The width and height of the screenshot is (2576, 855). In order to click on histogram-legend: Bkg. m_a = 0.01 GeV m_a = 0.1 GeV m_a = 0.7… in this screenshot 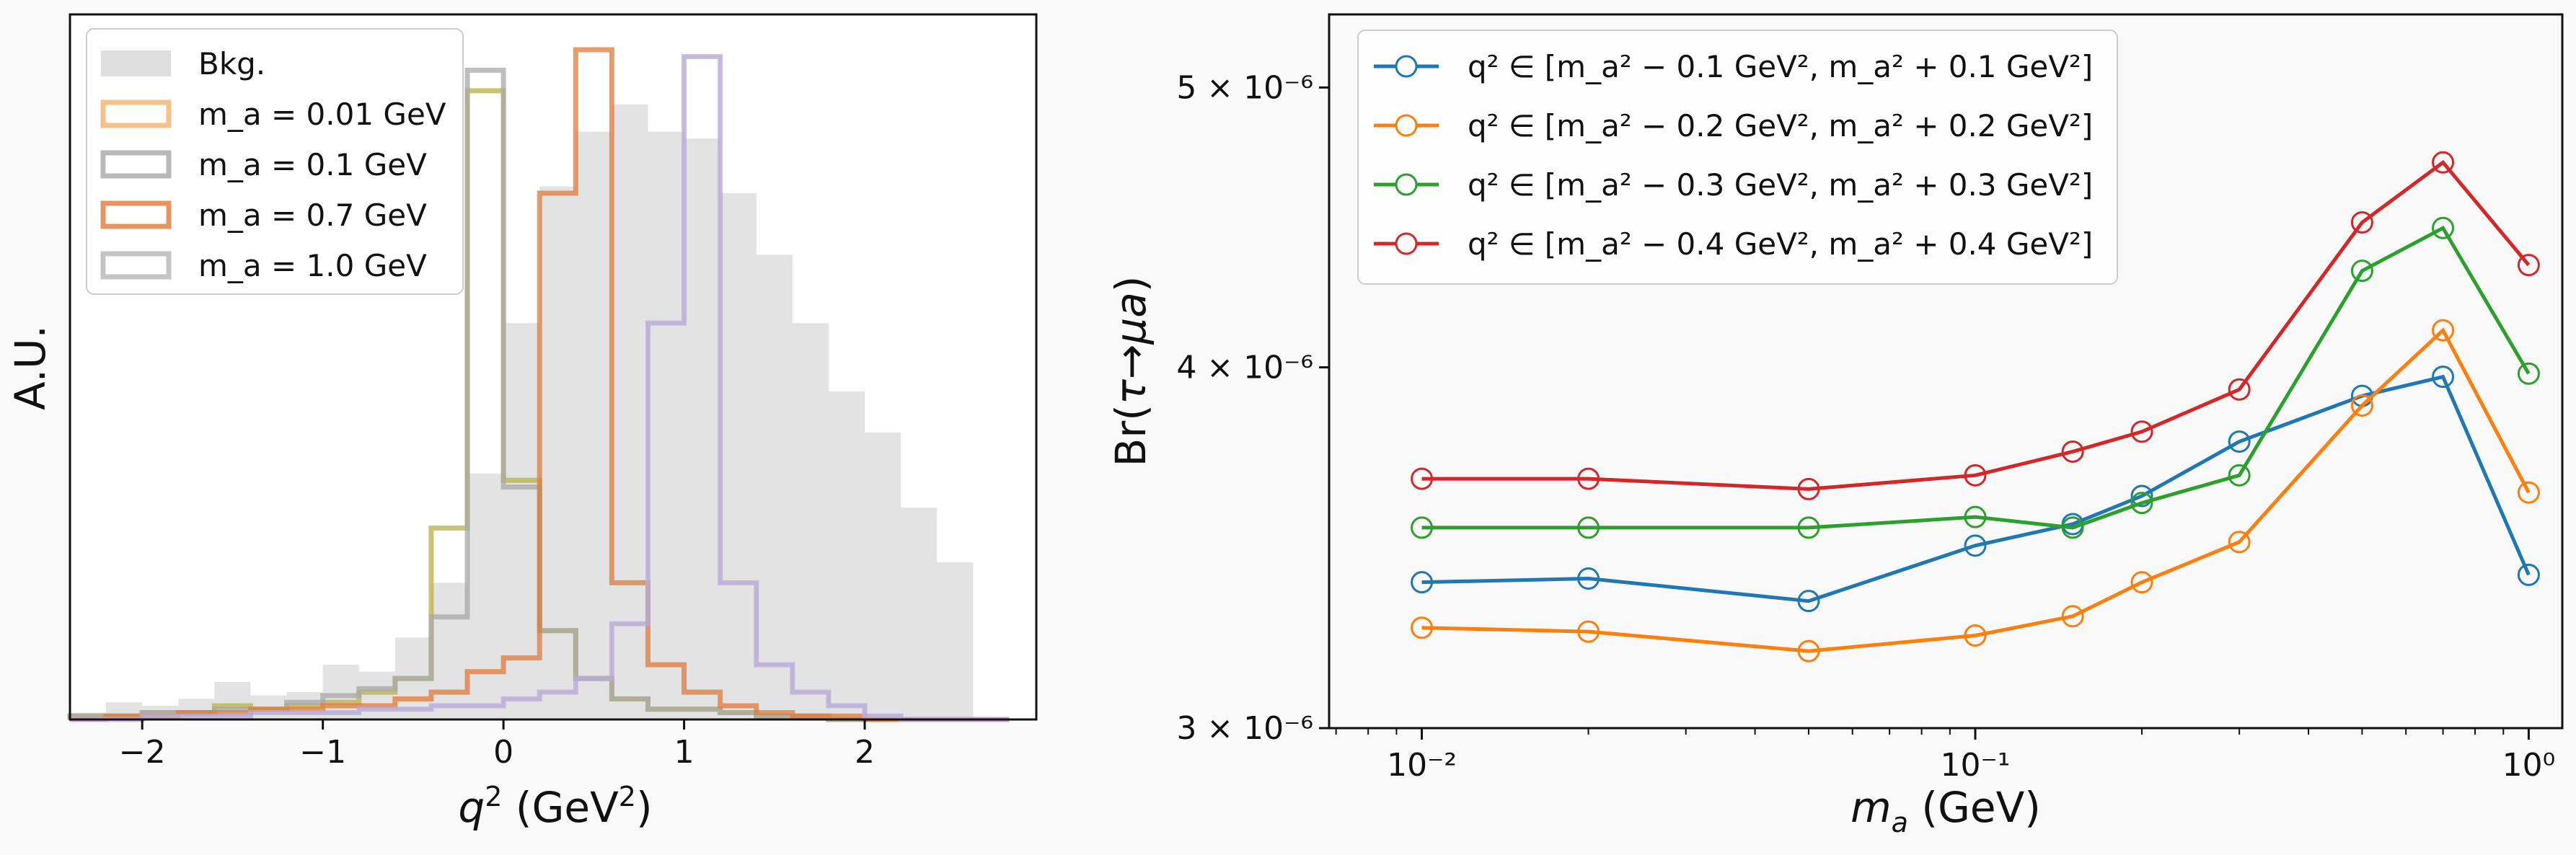, I will do `click(275, 161)`.